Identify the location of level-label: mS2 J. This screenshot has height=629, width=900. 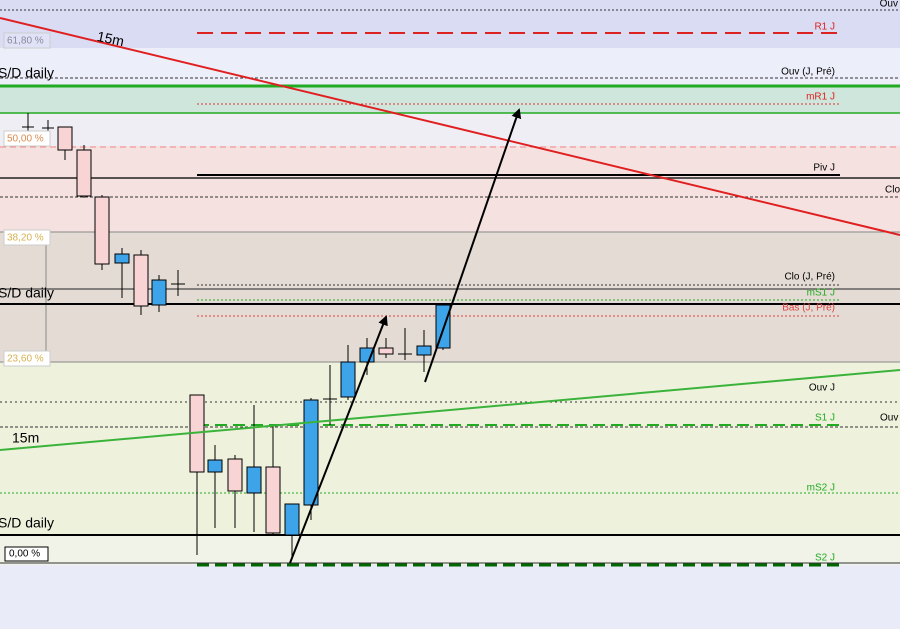
(821, 488).